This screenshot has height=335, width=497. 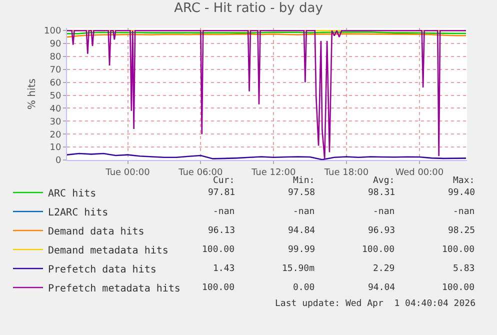 I want to click on legend-label: Demand metadata hits, so click(x=108, y=250).